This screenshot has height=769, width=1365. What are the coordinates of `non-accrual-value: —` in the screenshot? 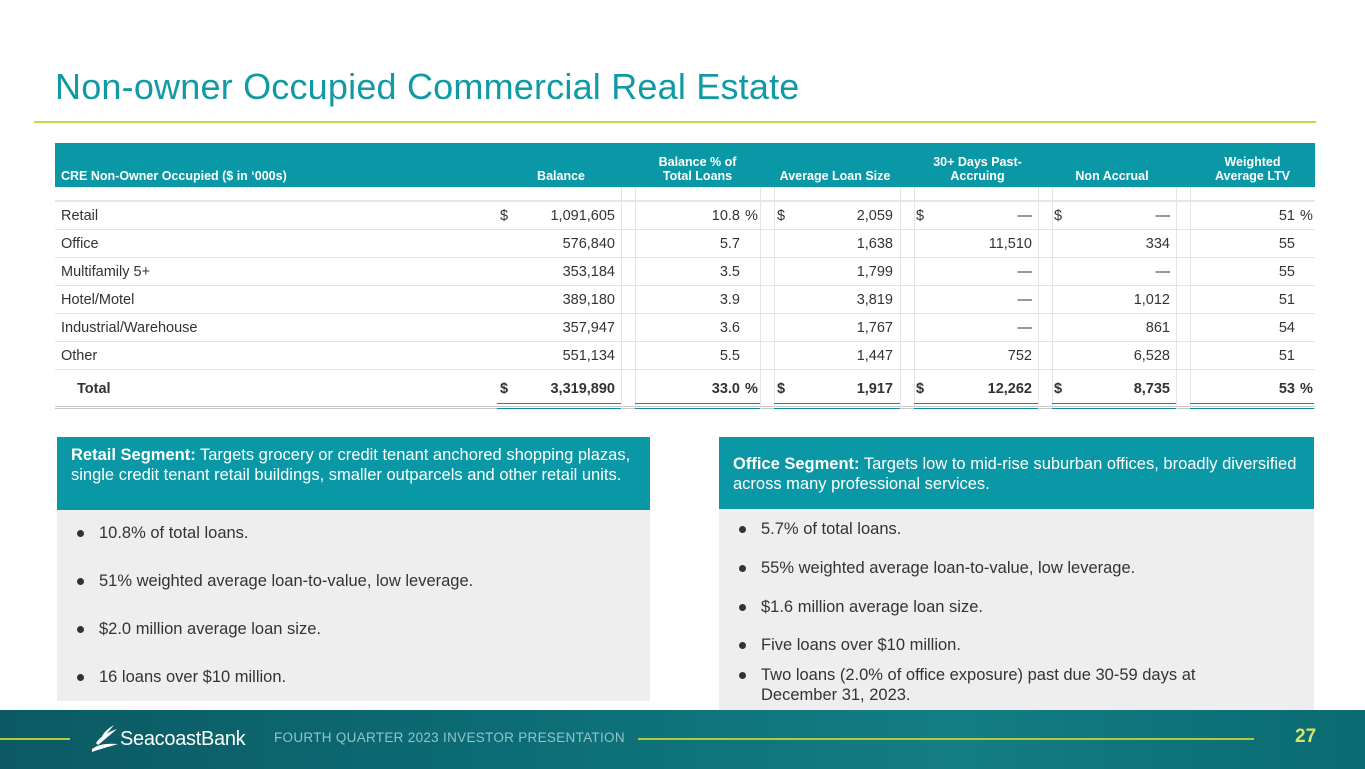 It's located at (1163, 272).